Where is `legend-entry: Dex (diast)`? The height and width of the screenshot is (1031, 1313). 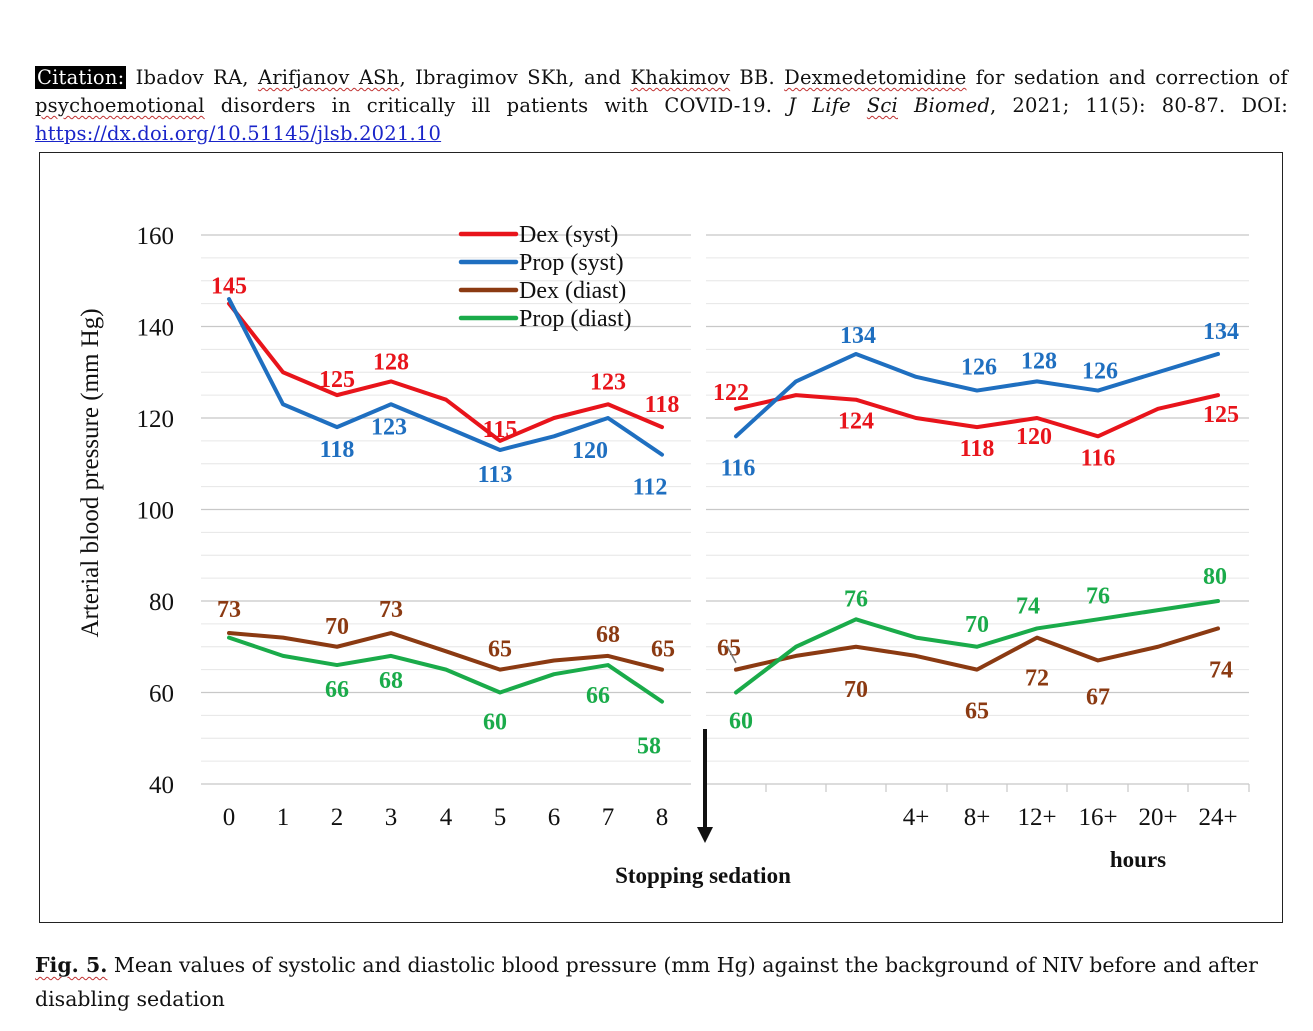 legend-entry: Dex (diast) is located at coordinates (572, 291).